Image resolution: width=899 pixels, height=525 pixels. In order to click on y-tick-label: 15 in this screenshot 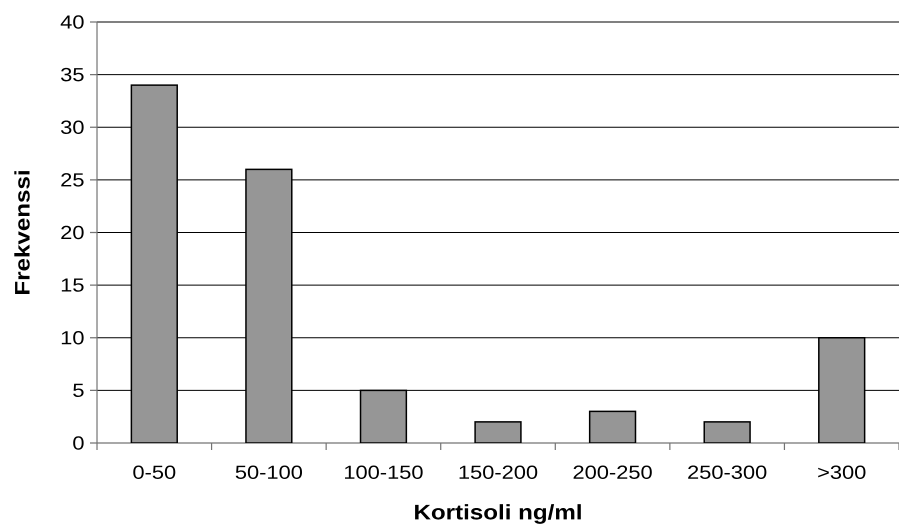, I will do `click(73, 285)`.